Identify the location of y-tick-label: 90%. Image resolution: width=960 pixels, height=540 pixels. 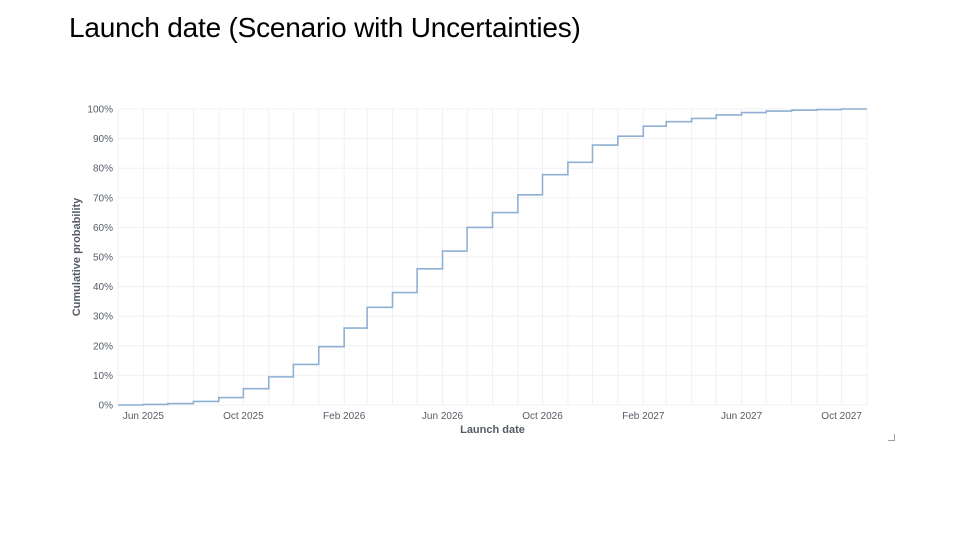
(103, 139).